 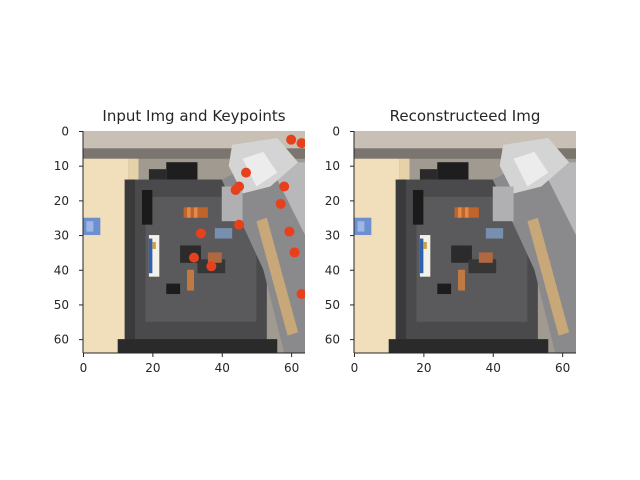 I want to click on right-y-tick-label: 50, so click(x=332, y=305).